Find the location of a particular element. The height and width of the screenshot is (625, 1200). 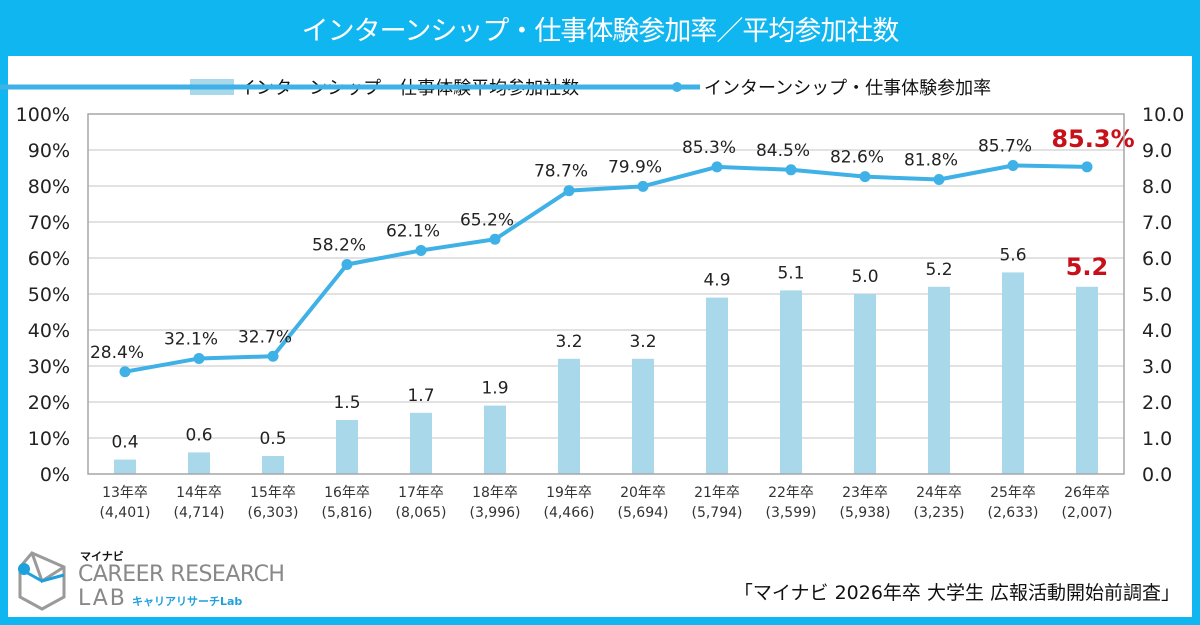

line-value-label: 65.2% is located at coordinates (487, 220).